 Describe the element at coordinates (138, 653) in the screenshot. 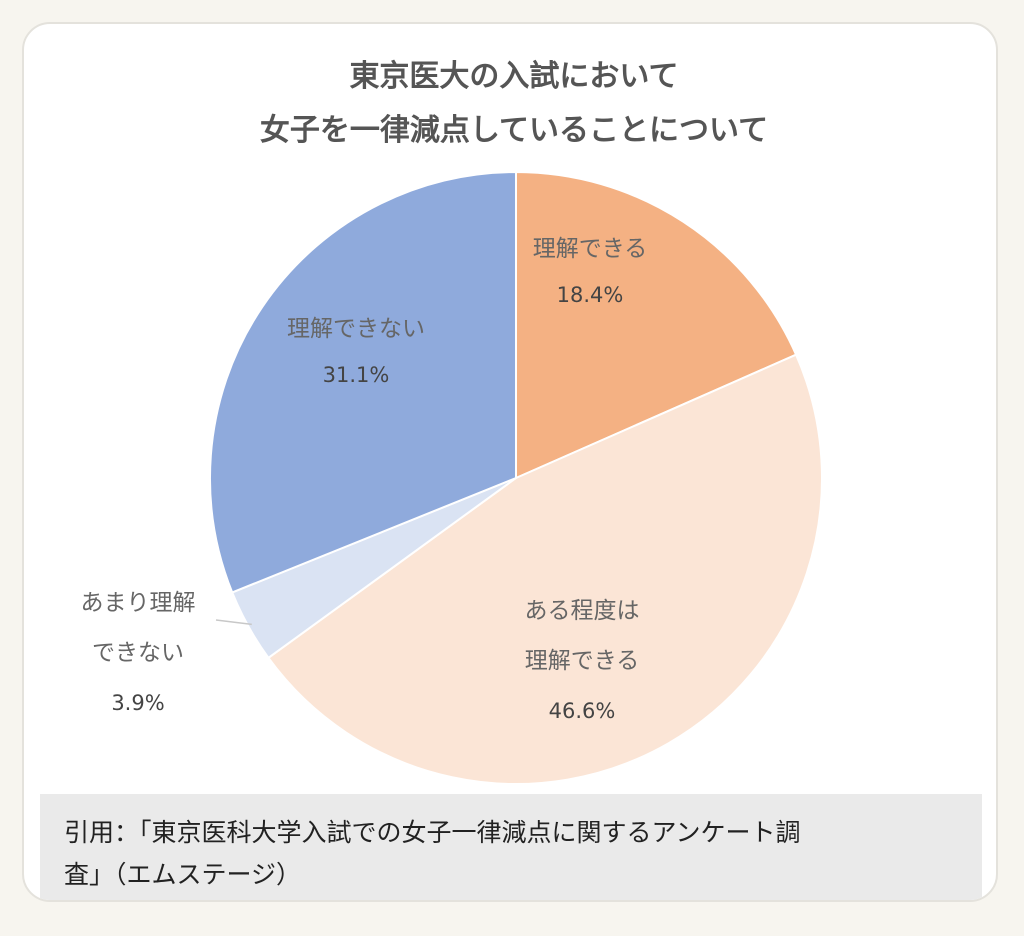

I see `slice-label-3-line-2: できない` at that location.